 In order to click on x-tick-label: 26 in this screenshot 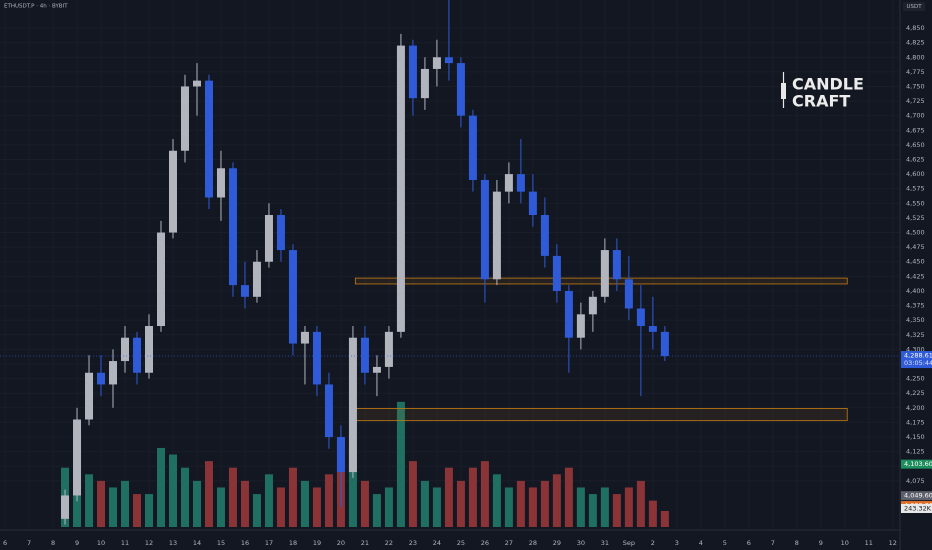, I will do `click(485, 543)`.